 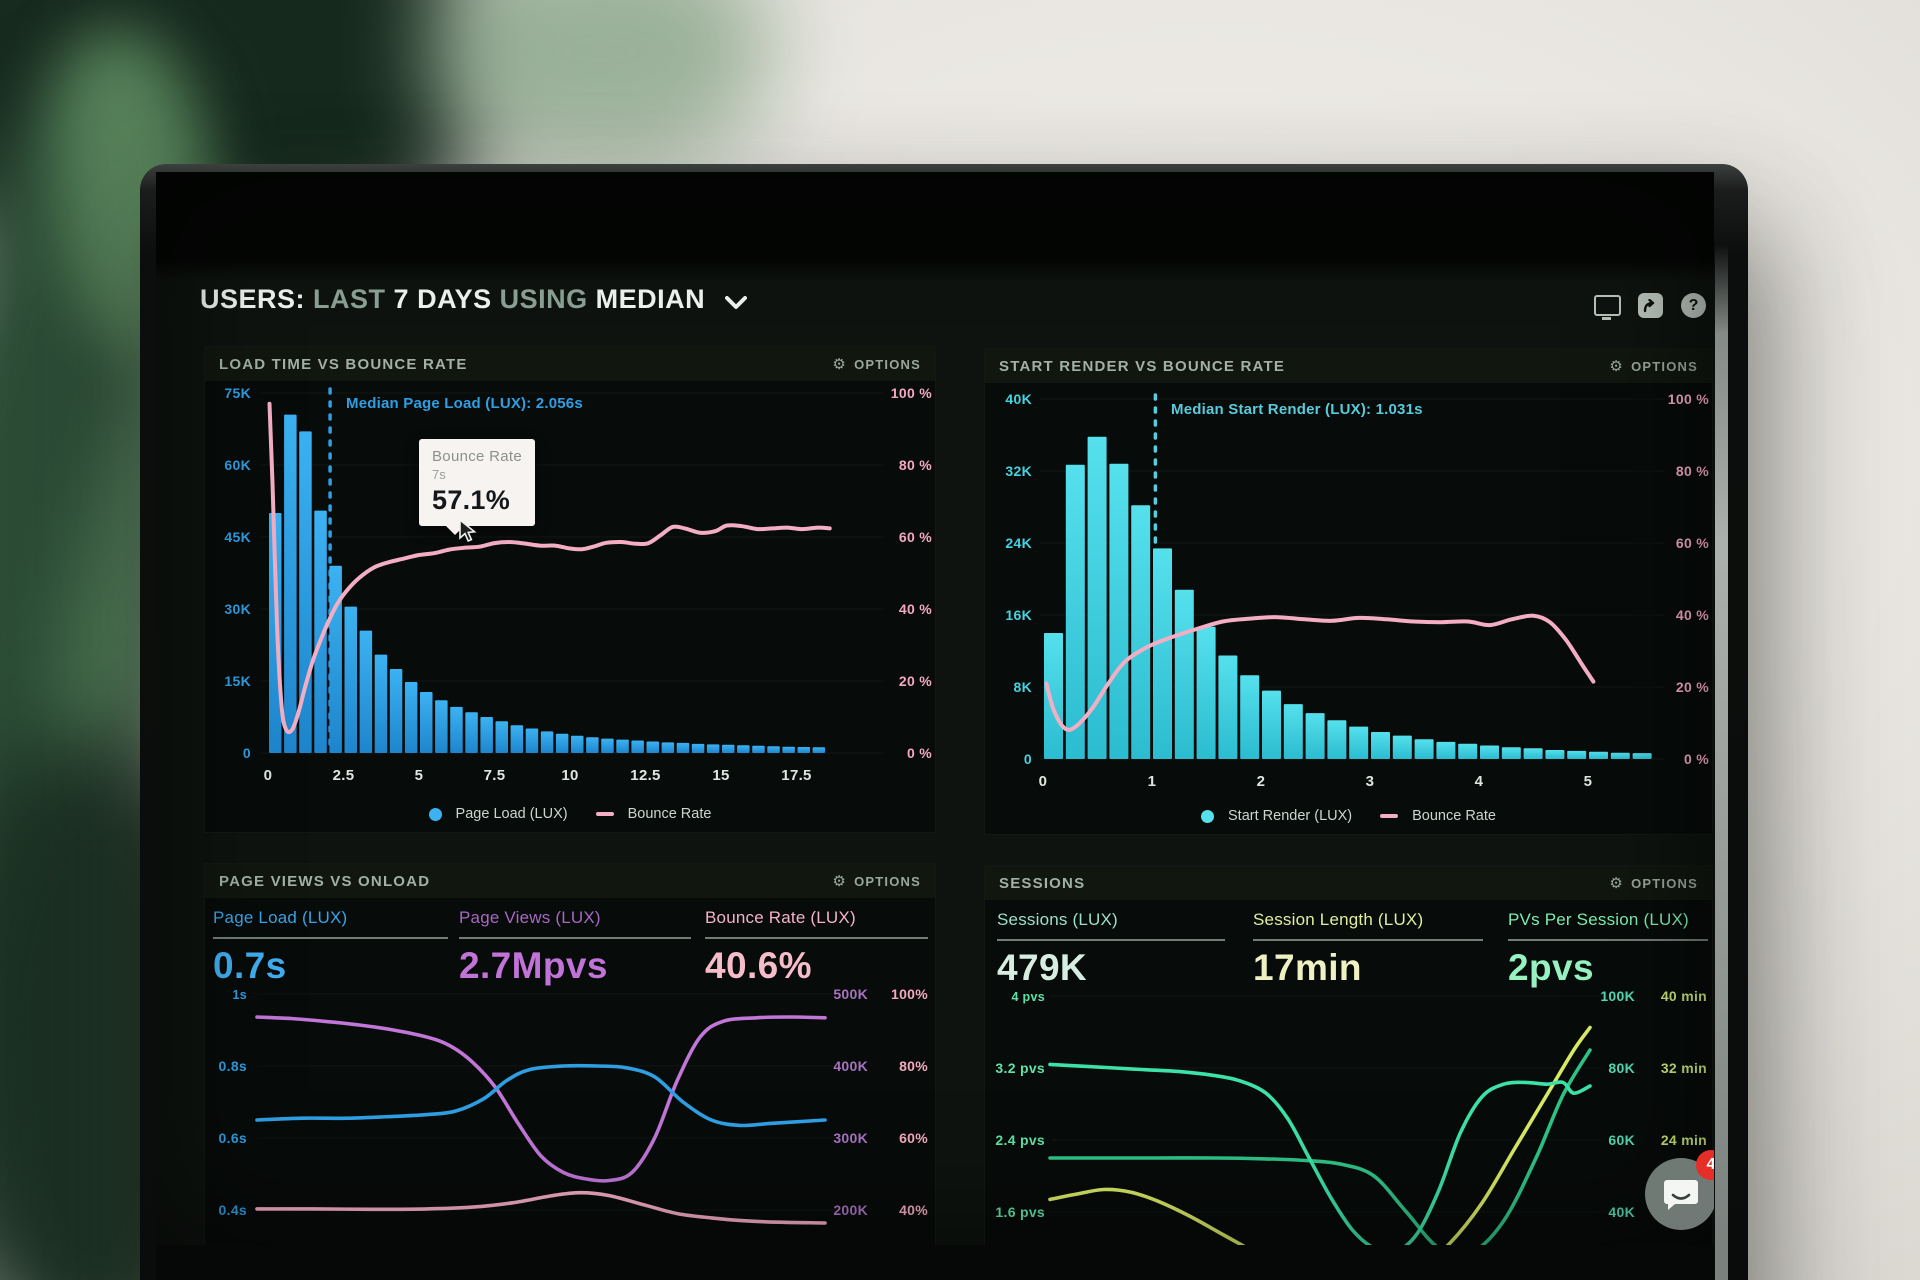 I want to click on svg-text: 0.4s, so click(x=233, y=1210).